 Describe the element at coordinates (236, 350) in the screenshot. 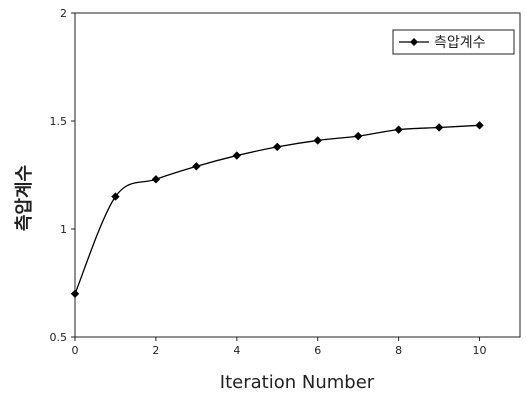

I see `x-tick-label: 4` at that location.